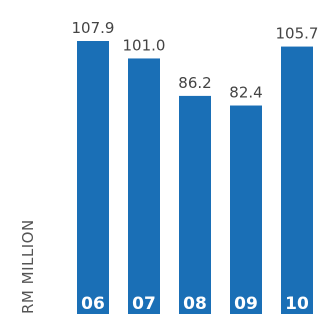 The width and height of the screenshot is (320, 320). What do you see at coordinates (144, 45) in the screenshot?
I see `value-label-07: 101.0` at bounding box center [144, 45].